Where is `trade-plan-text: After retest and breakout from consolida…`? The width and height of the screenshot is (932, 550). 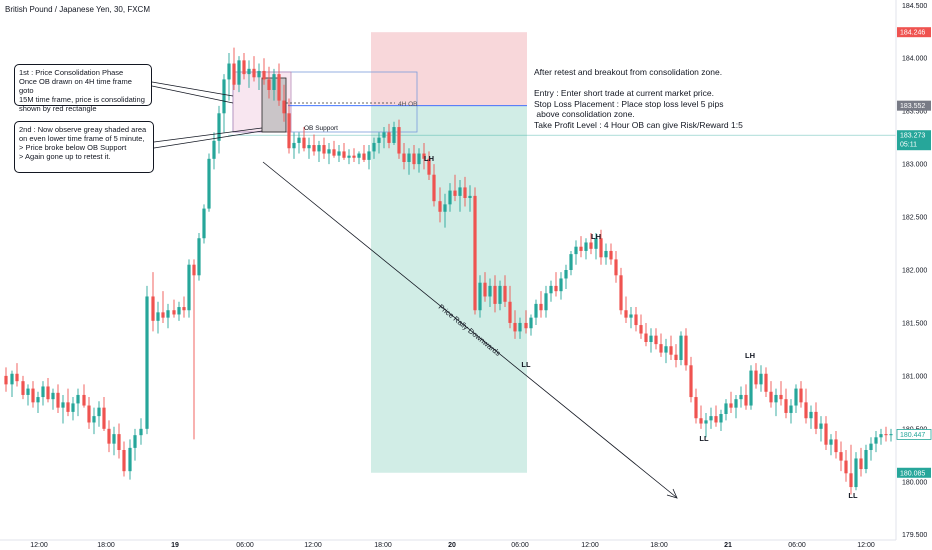 trade-plan-text: After retest and breakout from consolida… is located at coordinates (704, 98).